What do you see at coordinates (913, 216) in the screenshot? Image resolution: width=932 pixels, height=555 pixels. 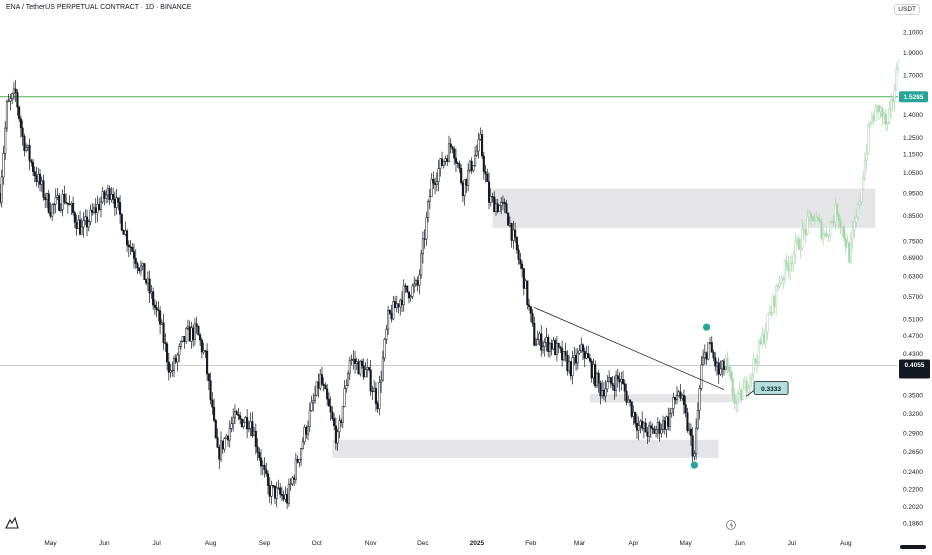 I see `y-tick-label: 0.8500` at bounding box center [913, 216].